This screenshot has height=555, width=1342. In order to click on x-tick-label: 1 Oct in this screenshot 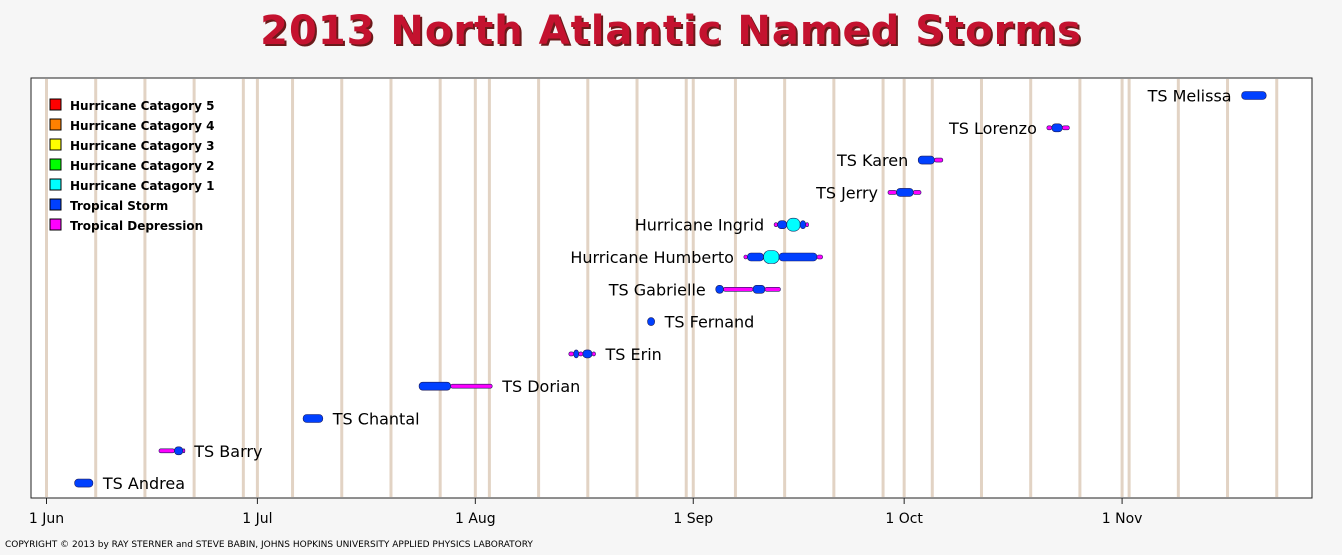, I will do `click(904, 519)`.